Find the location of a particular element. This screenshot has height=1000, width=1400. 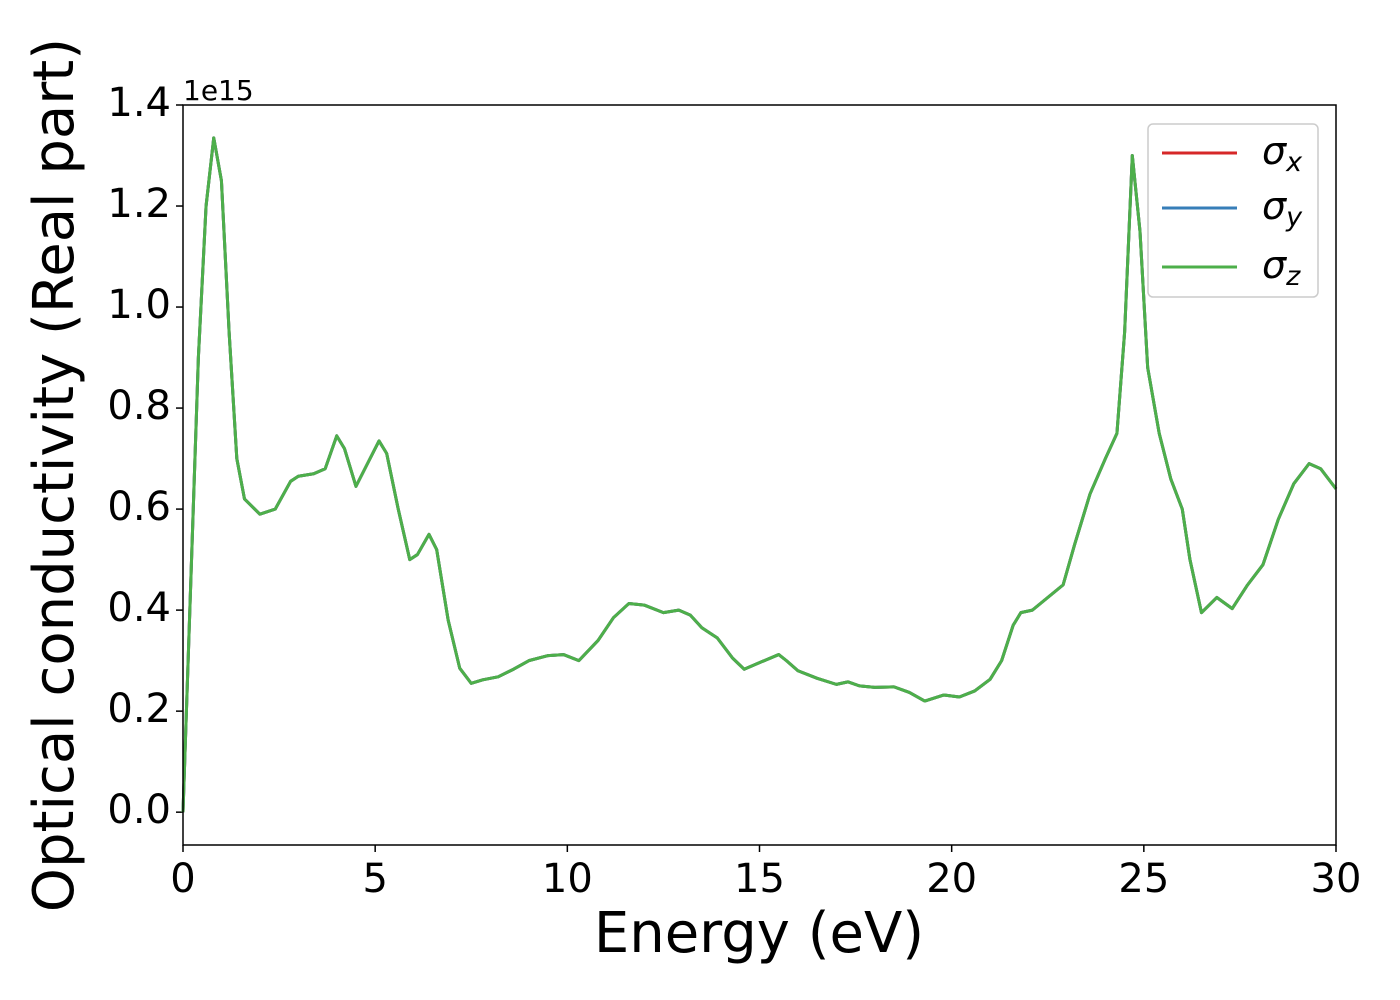

y-tick-label: 1.2 is located at coordinates (139, 204).